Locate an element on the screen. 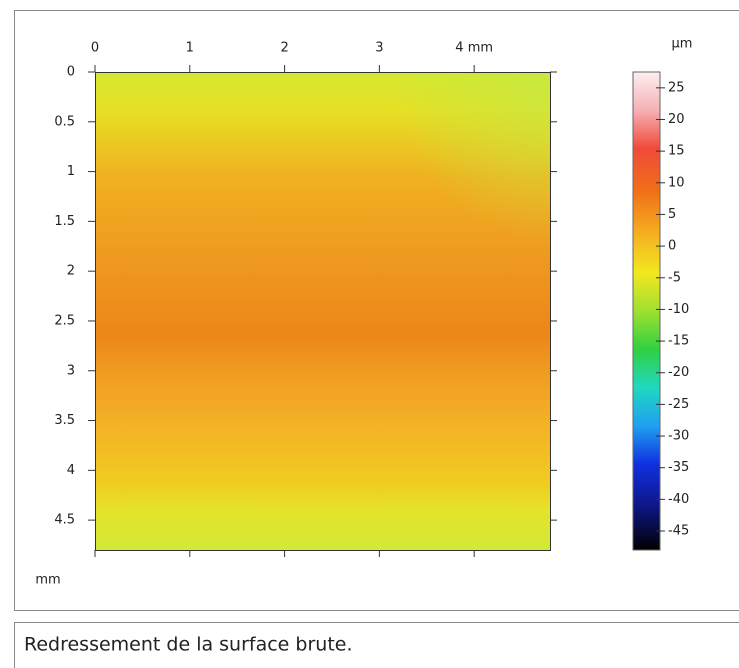 The image size is (739, 668). y-tick-label: 3.5 is located at coordinates (64, 420).